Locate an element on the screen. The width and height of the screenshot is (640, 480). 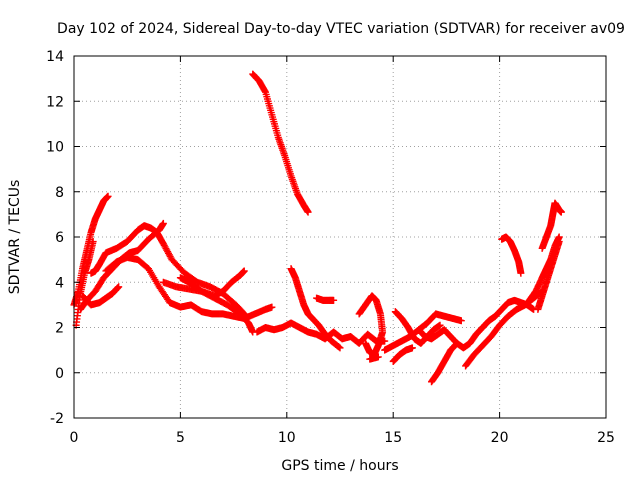
y-axis-label: SDTVAR / TECUs is located at coordinates (15, 237).